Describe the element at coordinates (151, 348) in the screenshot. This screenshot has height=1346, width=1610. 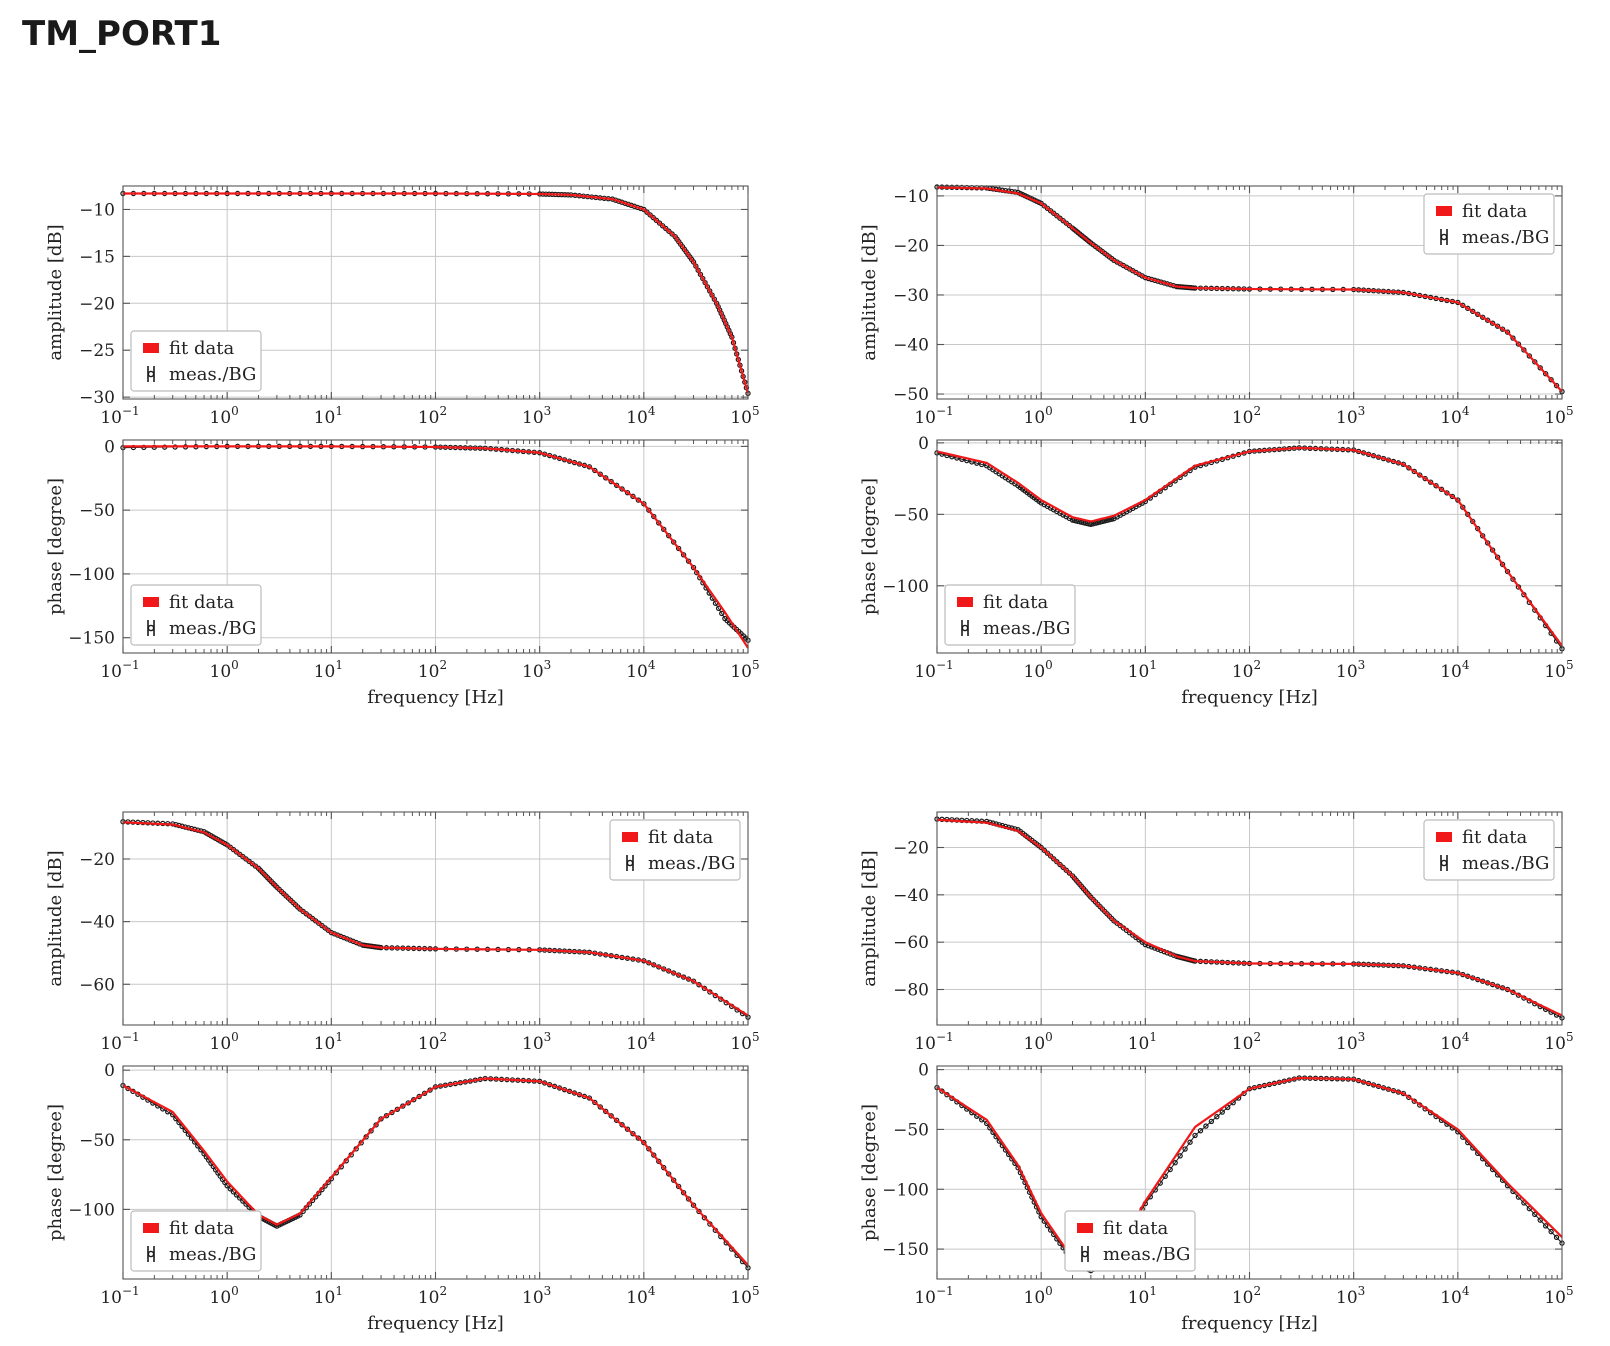
I see `legend-fit-swatch` at that location.